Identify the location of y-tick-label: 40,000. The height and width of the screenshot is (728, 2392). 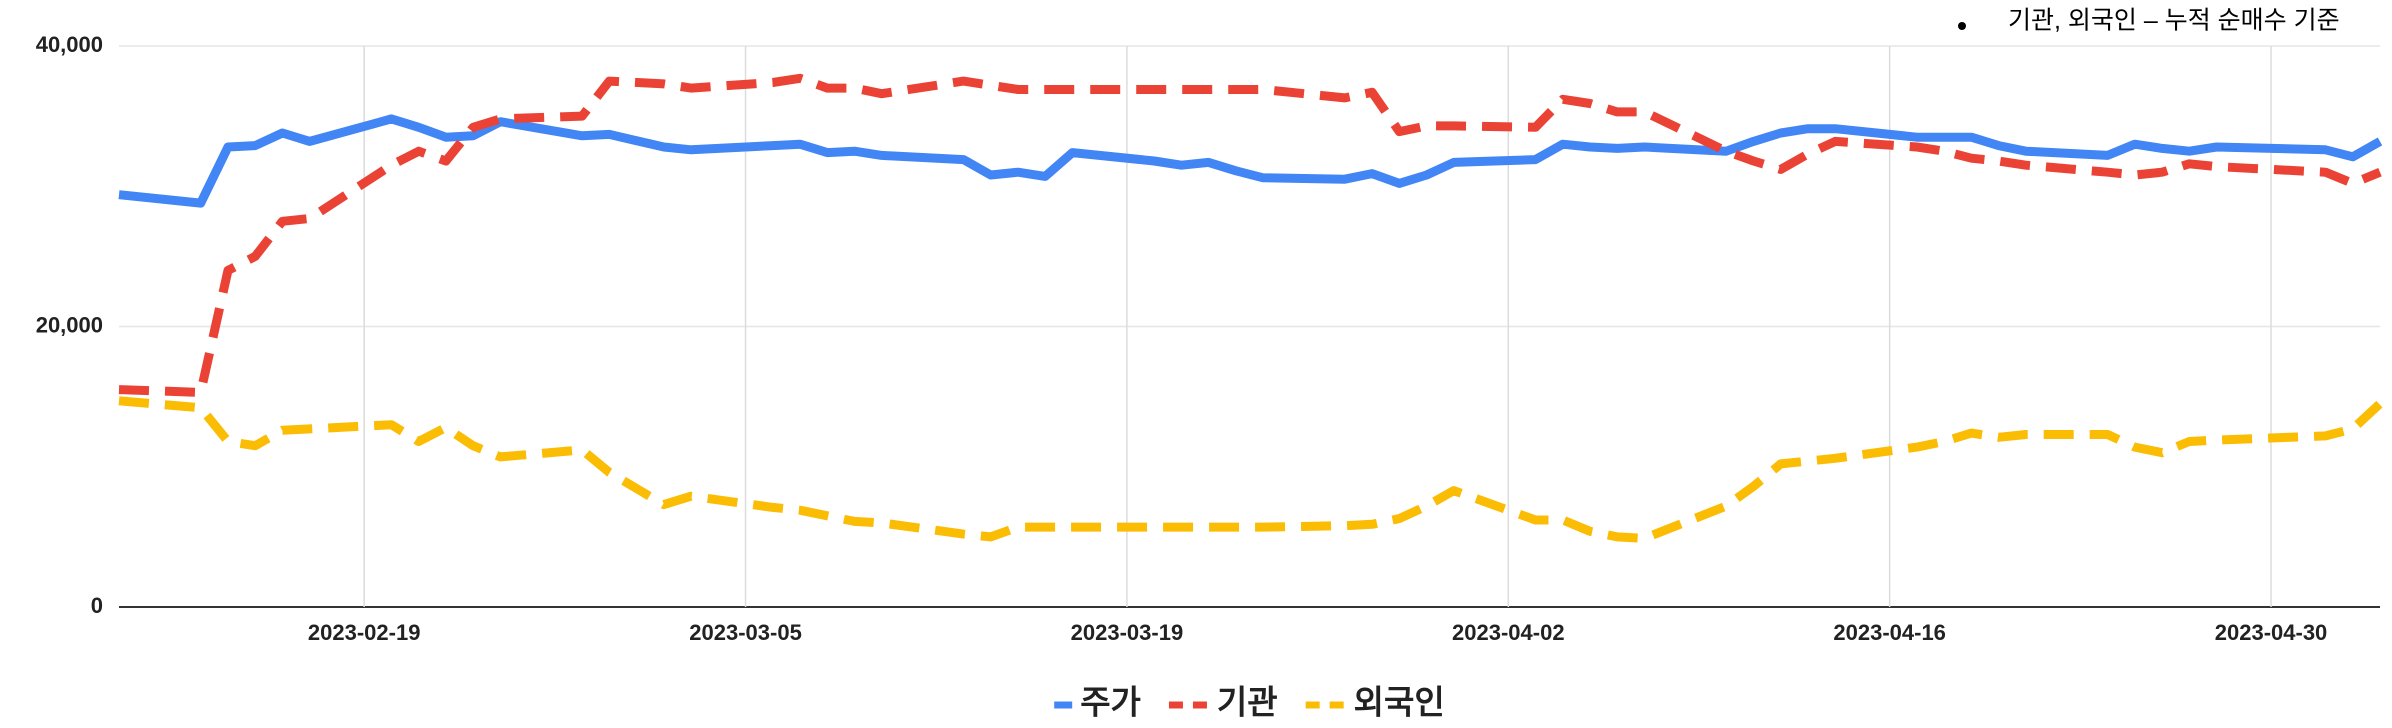
(69, 44).